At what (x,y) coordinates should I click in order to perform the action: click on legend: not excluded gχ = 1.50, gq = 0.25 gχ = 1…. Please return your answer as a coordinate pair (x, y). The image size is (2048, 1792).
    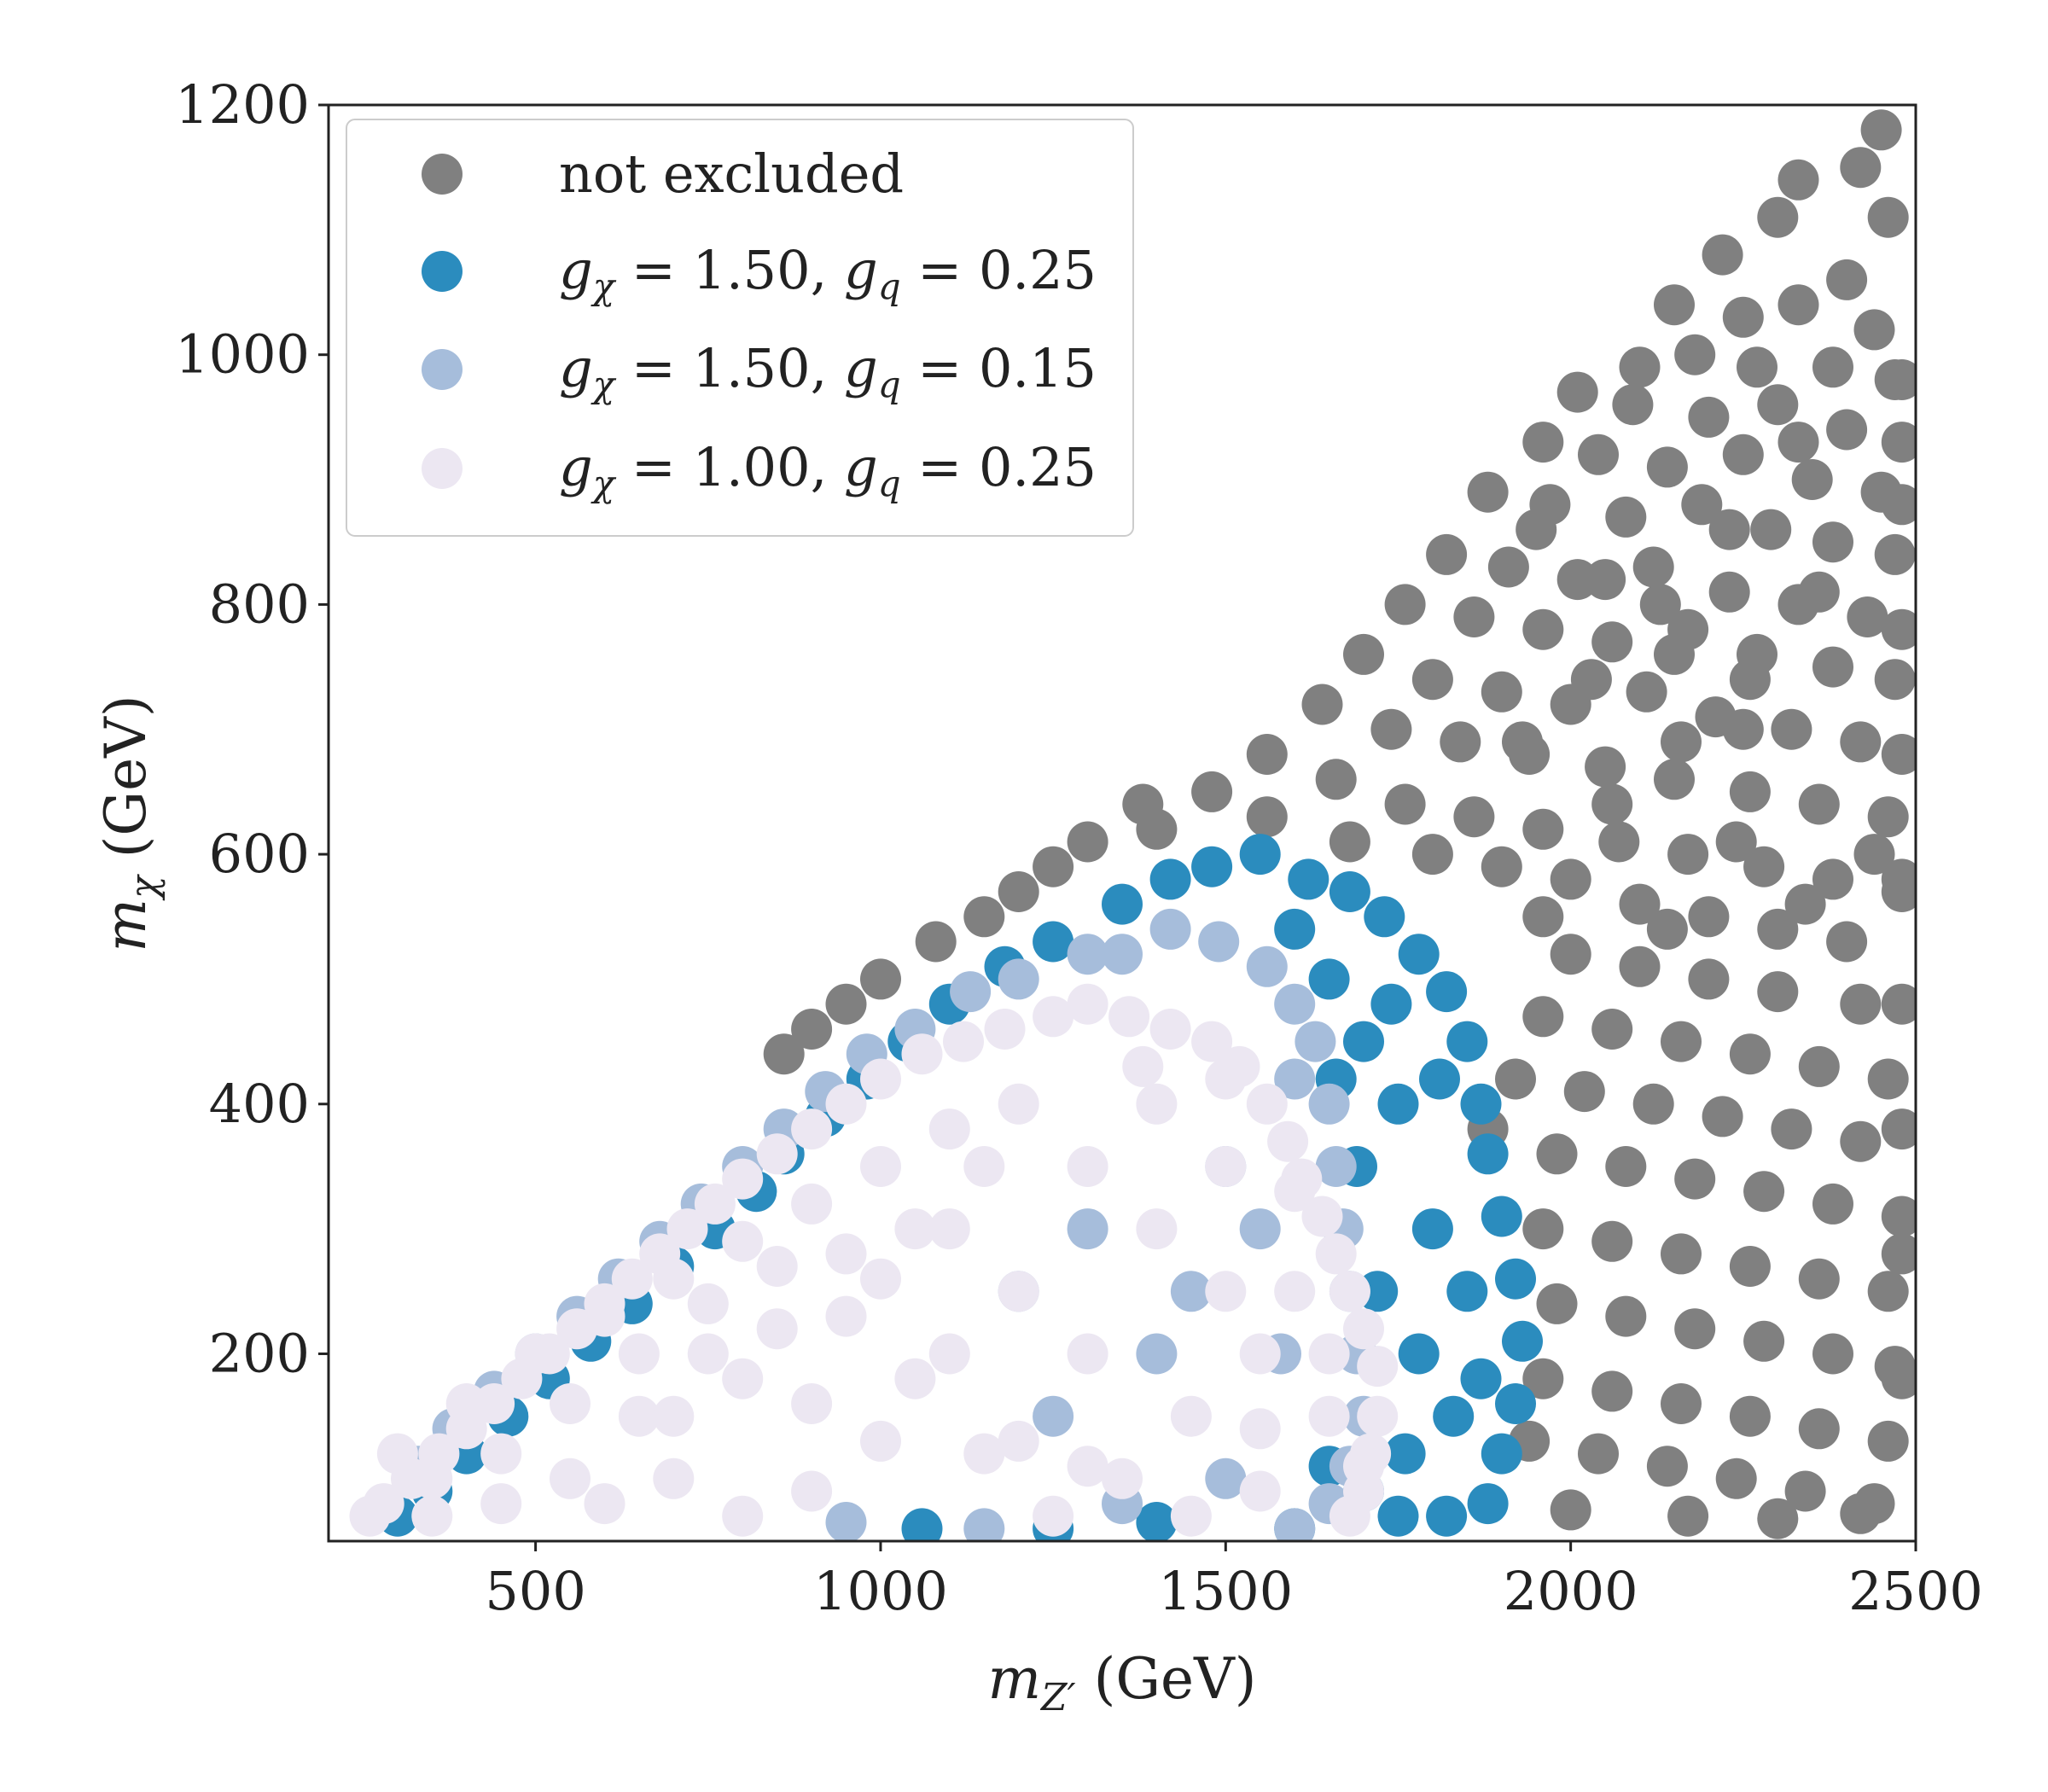
    Looking at the image, I should click on (740, 328).